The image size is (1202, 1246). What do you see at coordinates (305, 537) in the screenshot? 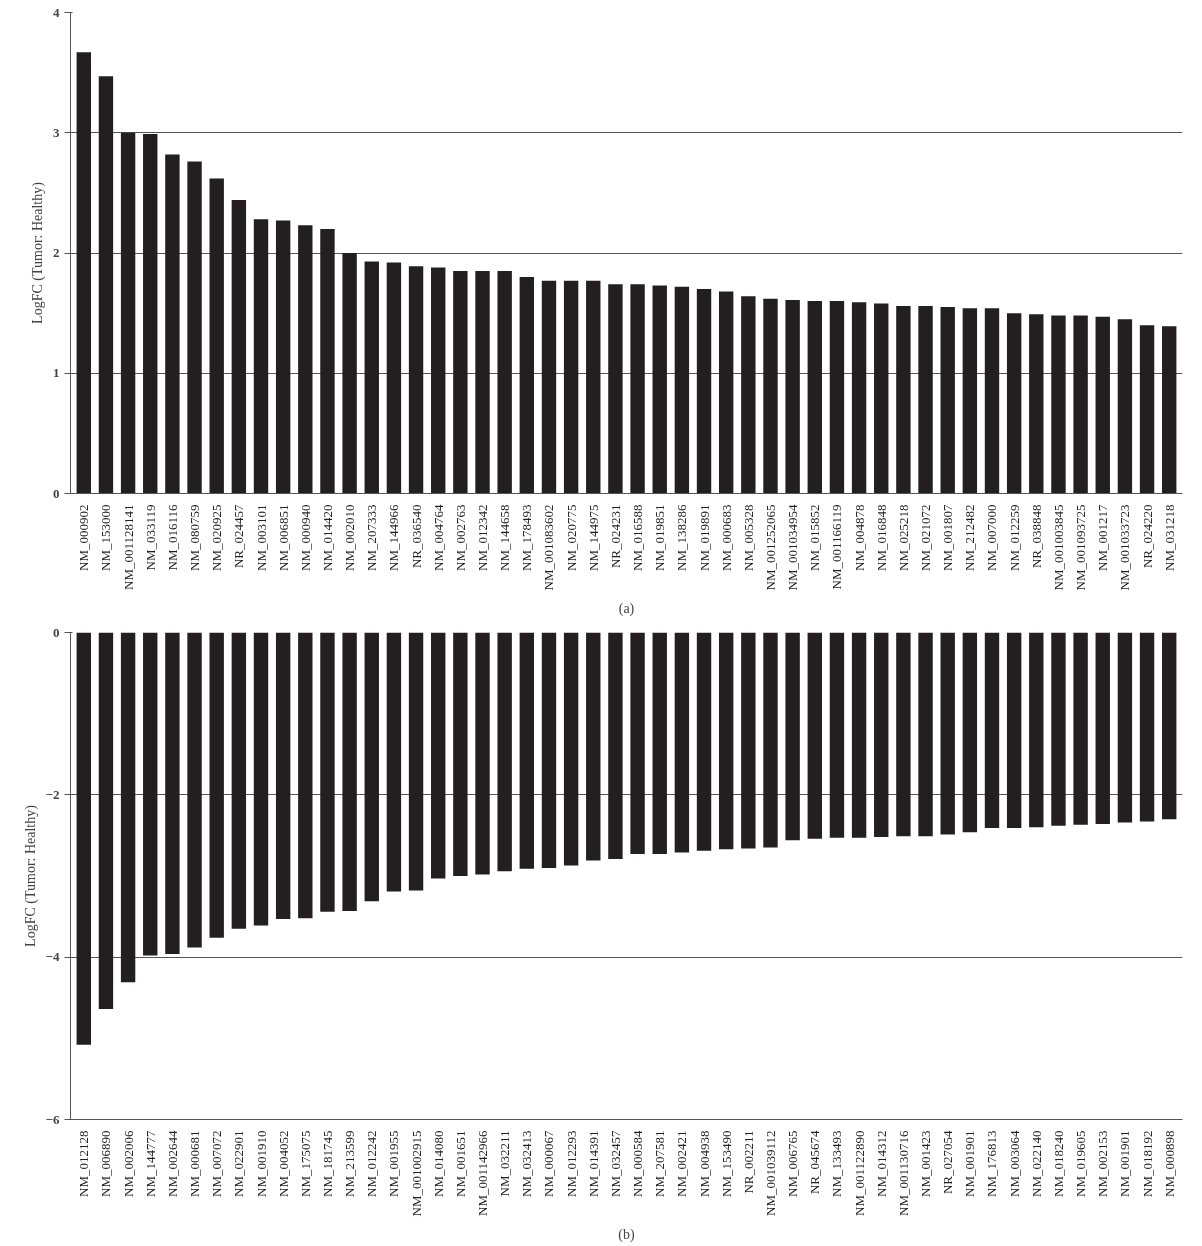
I see `x-tick-label: NM_000940` at bounding box center [305, 537].